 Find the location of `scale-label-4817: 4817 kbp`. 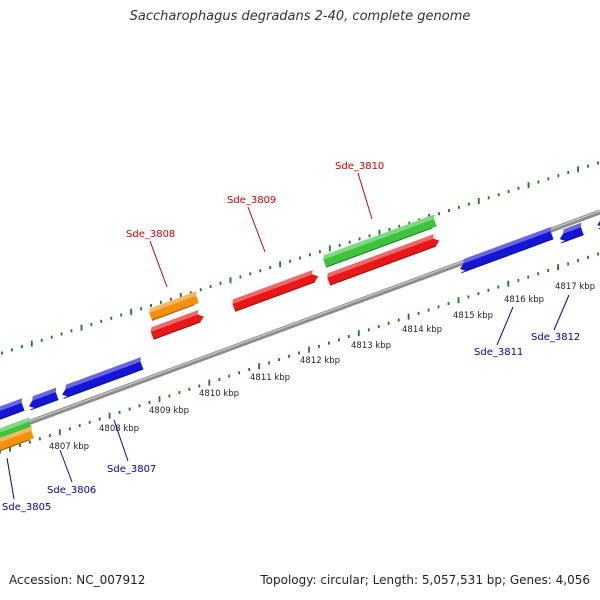

scale-label-4817: 4817 kbp is located at coordinates (575, 287).